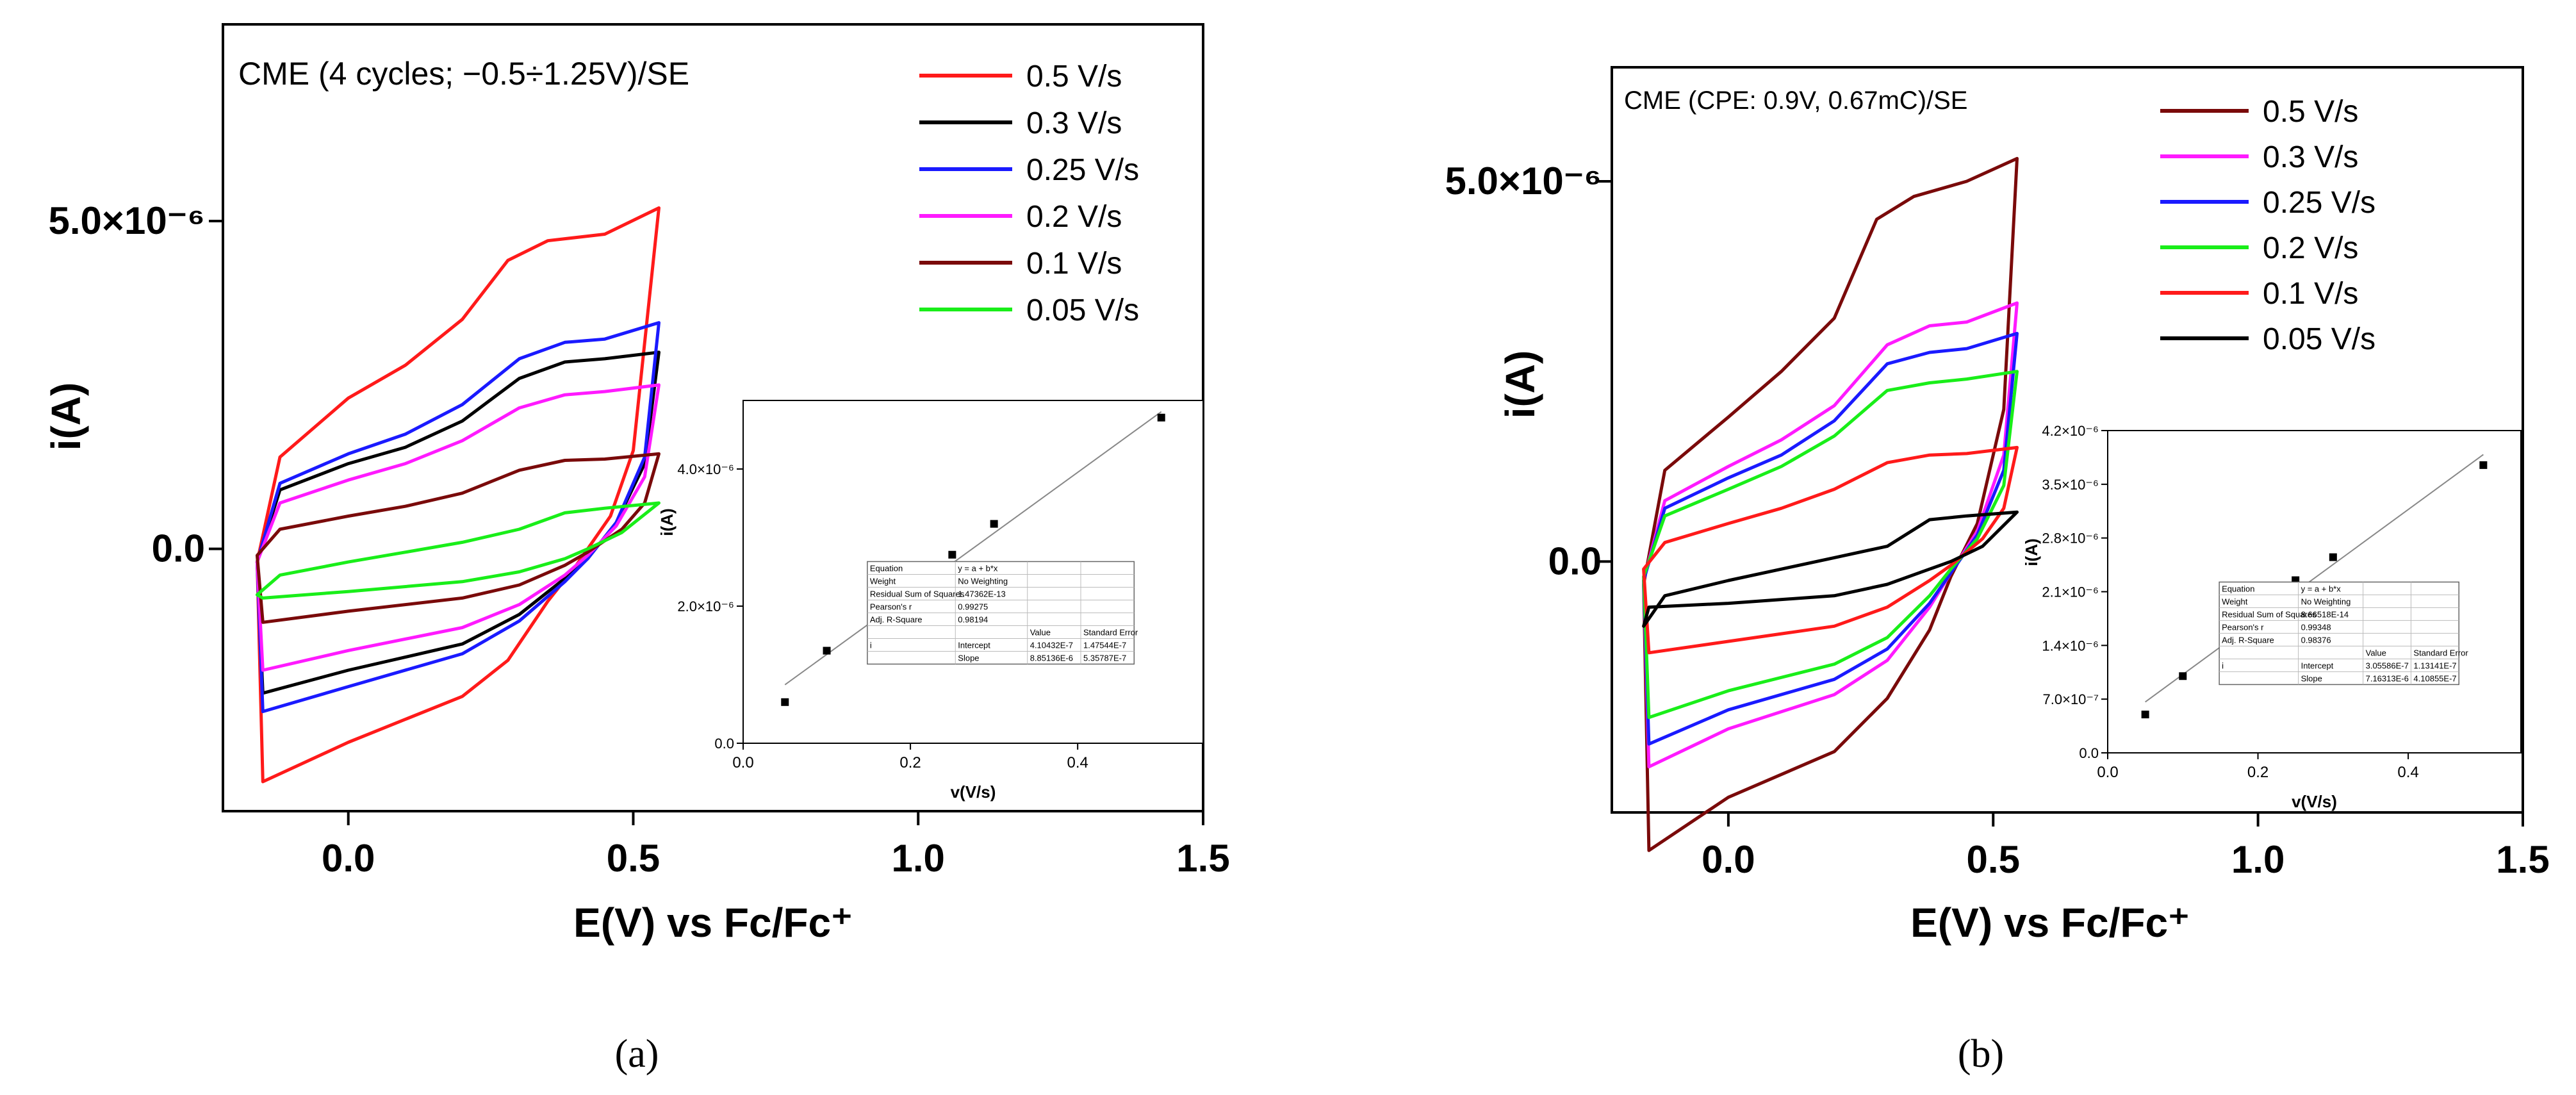  Describe the element at coordinates (2434, 678) in the screenshot. I see `stats-table-cell: 4.10855E-7` at that location.